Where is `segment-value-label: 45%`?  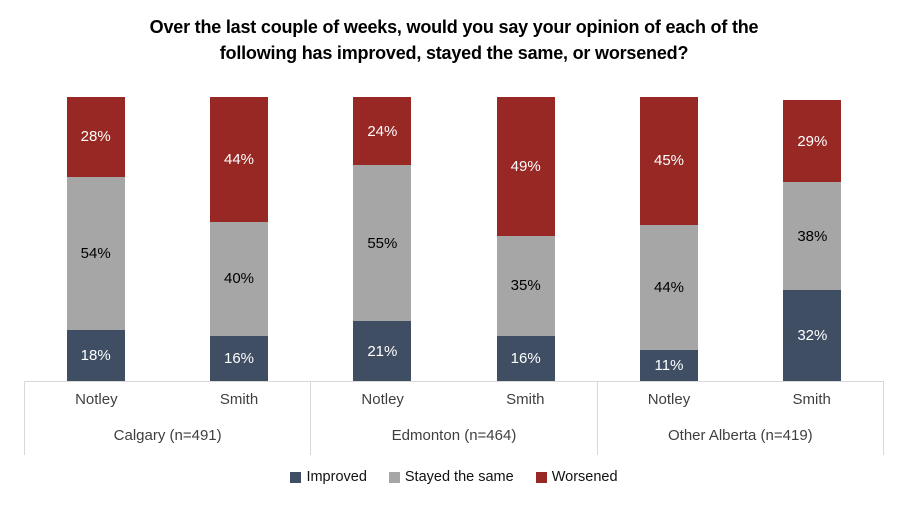
segment-value-label: 45% is located at coordinates (669, 161).